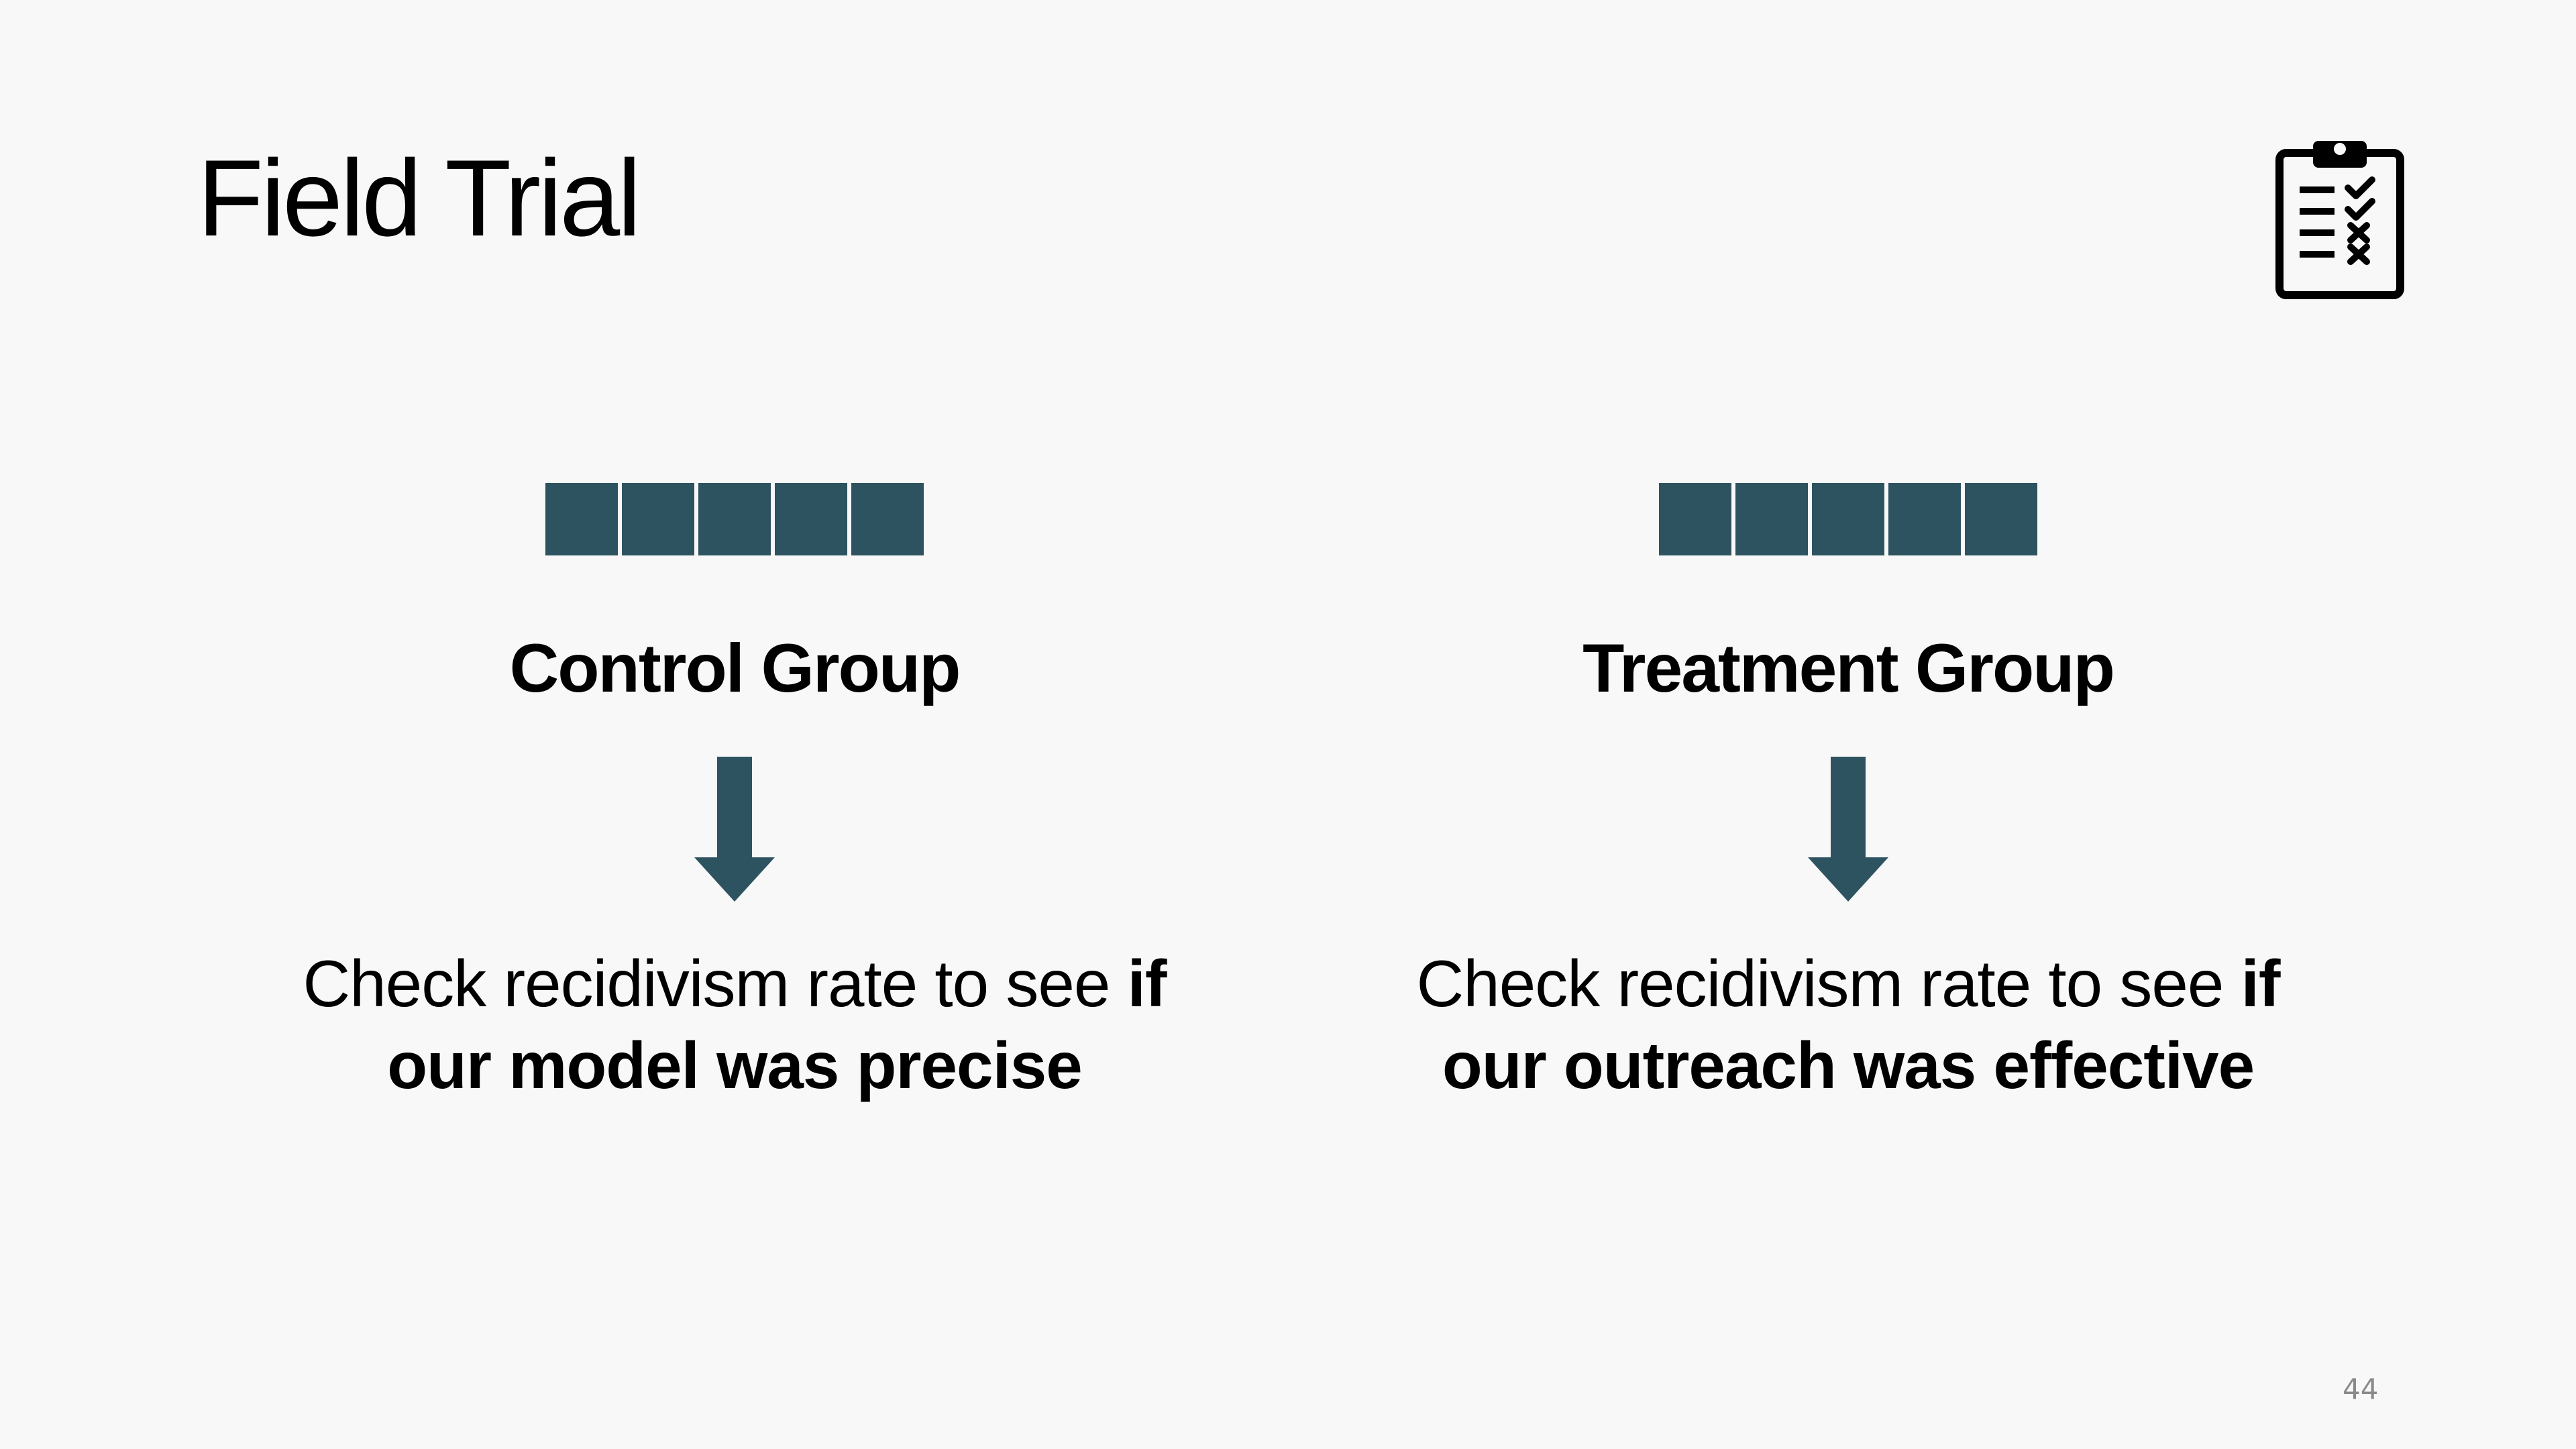 The image size is (2576, 1449). I want to click on description-bold-text: if our model was precise, so click(777, 1024).